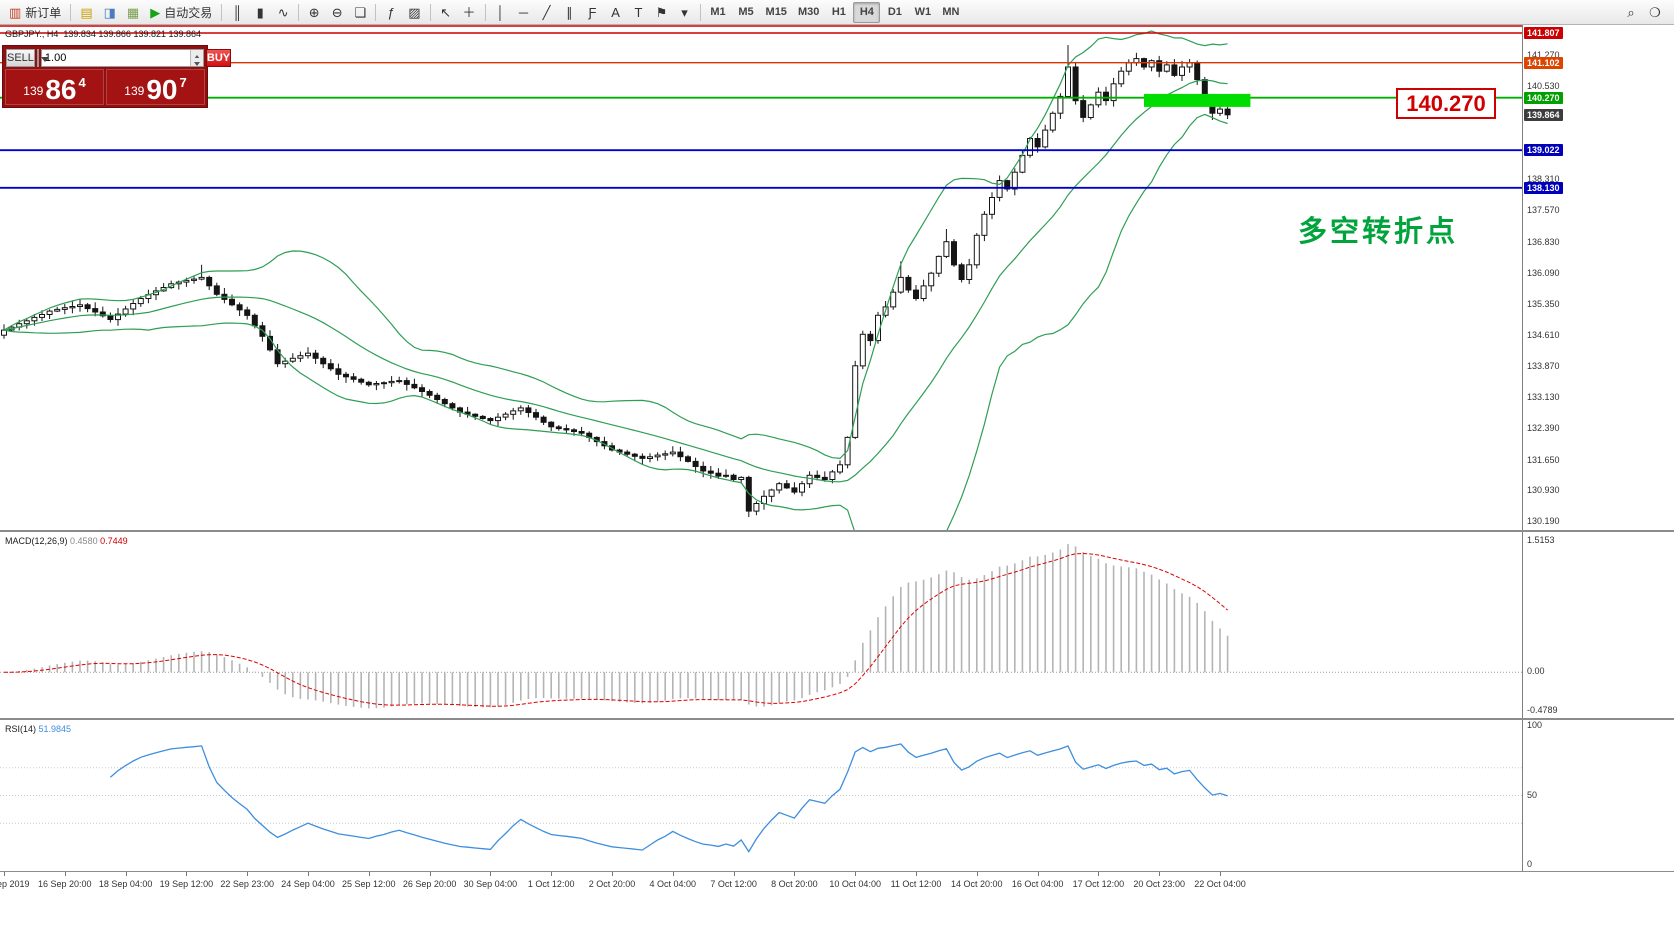 The width and height of the screenshot is (1674, 949). I want to click on timeframe-m30: M30, so click(808, 12).